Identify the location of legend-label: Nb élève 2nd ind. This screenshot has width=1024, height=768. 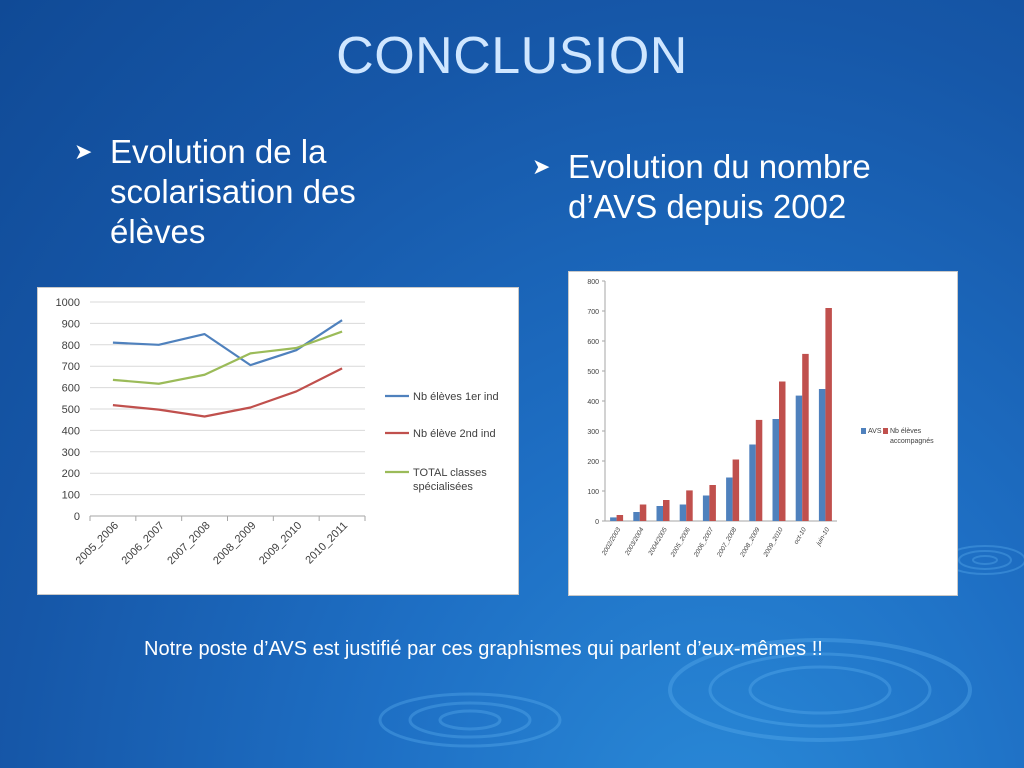
(454, 434).